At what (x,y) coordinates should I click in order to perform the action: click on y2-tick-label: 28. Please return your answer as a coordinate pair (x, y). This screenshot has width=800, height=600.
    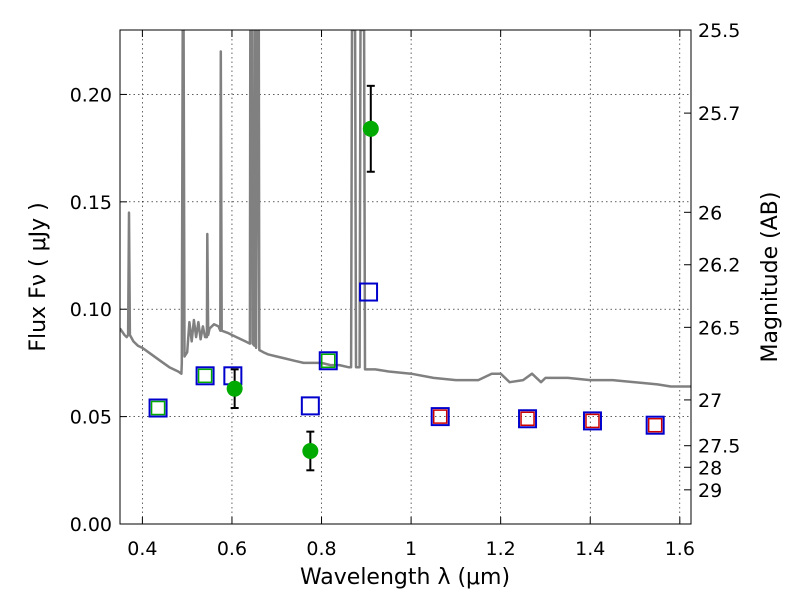
    Looking at the image, I should click on (710, 468).